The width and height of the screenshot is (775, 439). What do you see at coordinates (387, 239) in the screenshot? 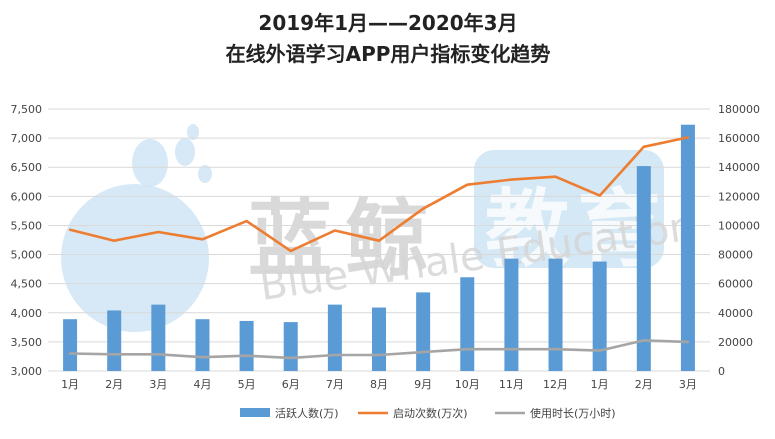
I see `watermark-char: 鲸` at bounding box center [387, 239].